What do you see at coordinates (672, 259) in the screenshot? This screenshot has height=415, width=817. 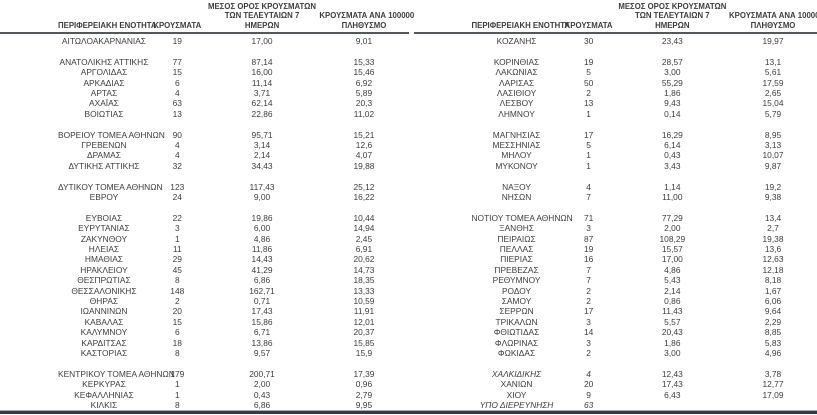 I see `cell-avg7: 17,00` at bounding box center [672, 259].